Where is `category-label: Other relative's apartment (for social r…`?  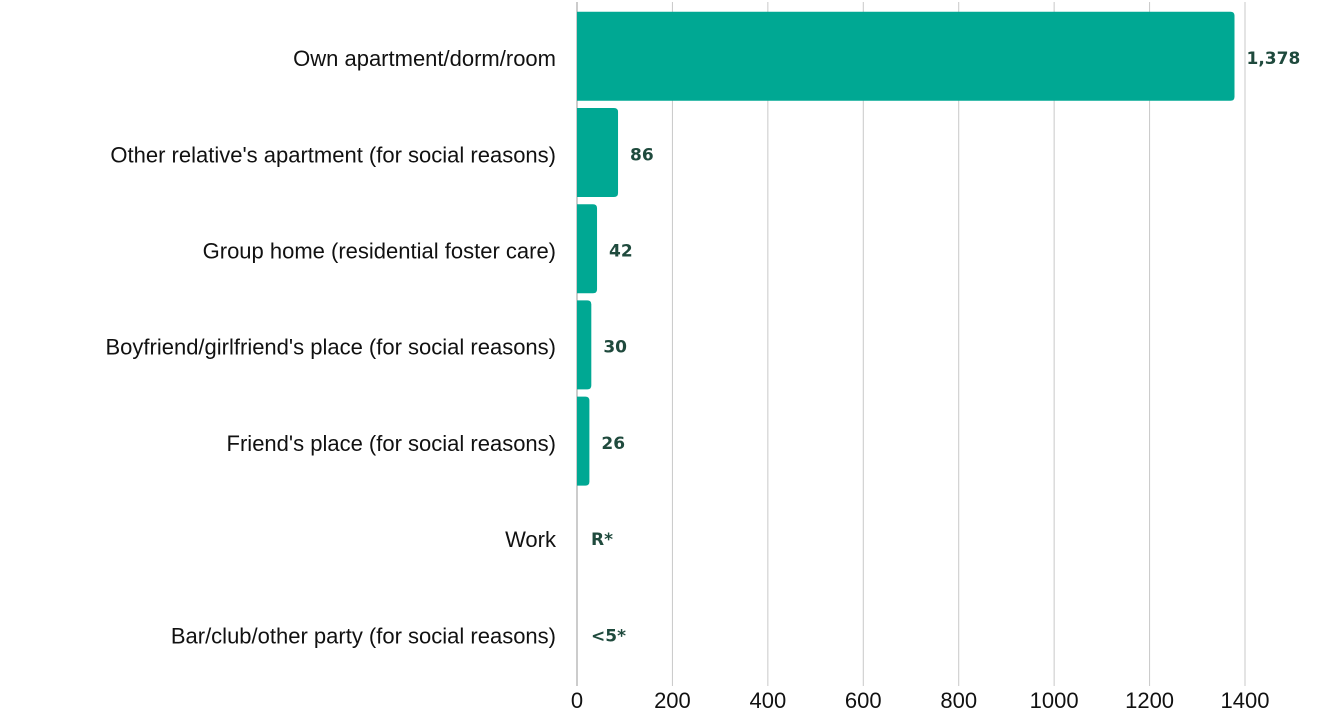 category-label: Other relative's apartment (for social r… is located at coordinates (333, 154).